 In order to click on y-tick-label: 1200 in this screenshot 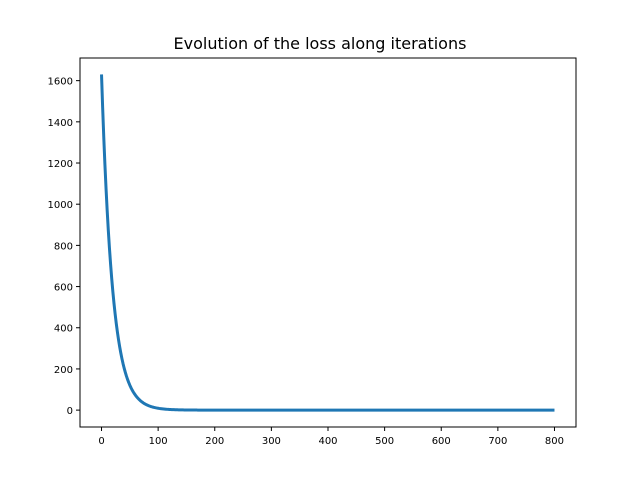, I will do `click(60, 164)`.